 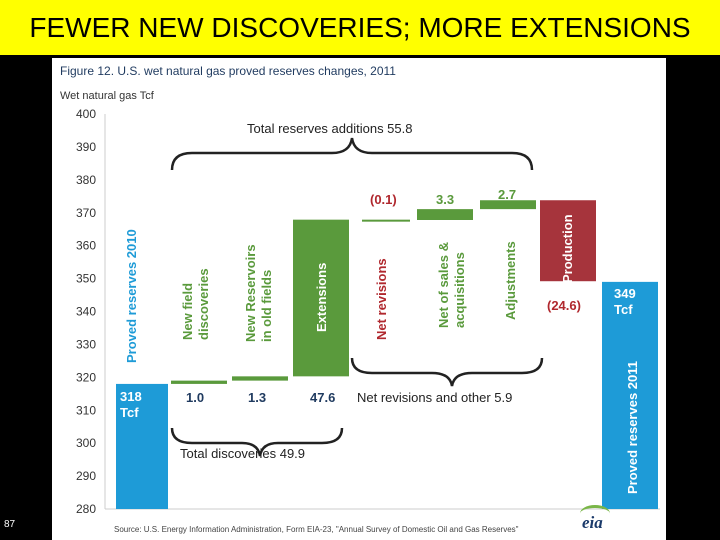 I want to click on value-label-adjust: 2.7, so click(x=507, y=194).